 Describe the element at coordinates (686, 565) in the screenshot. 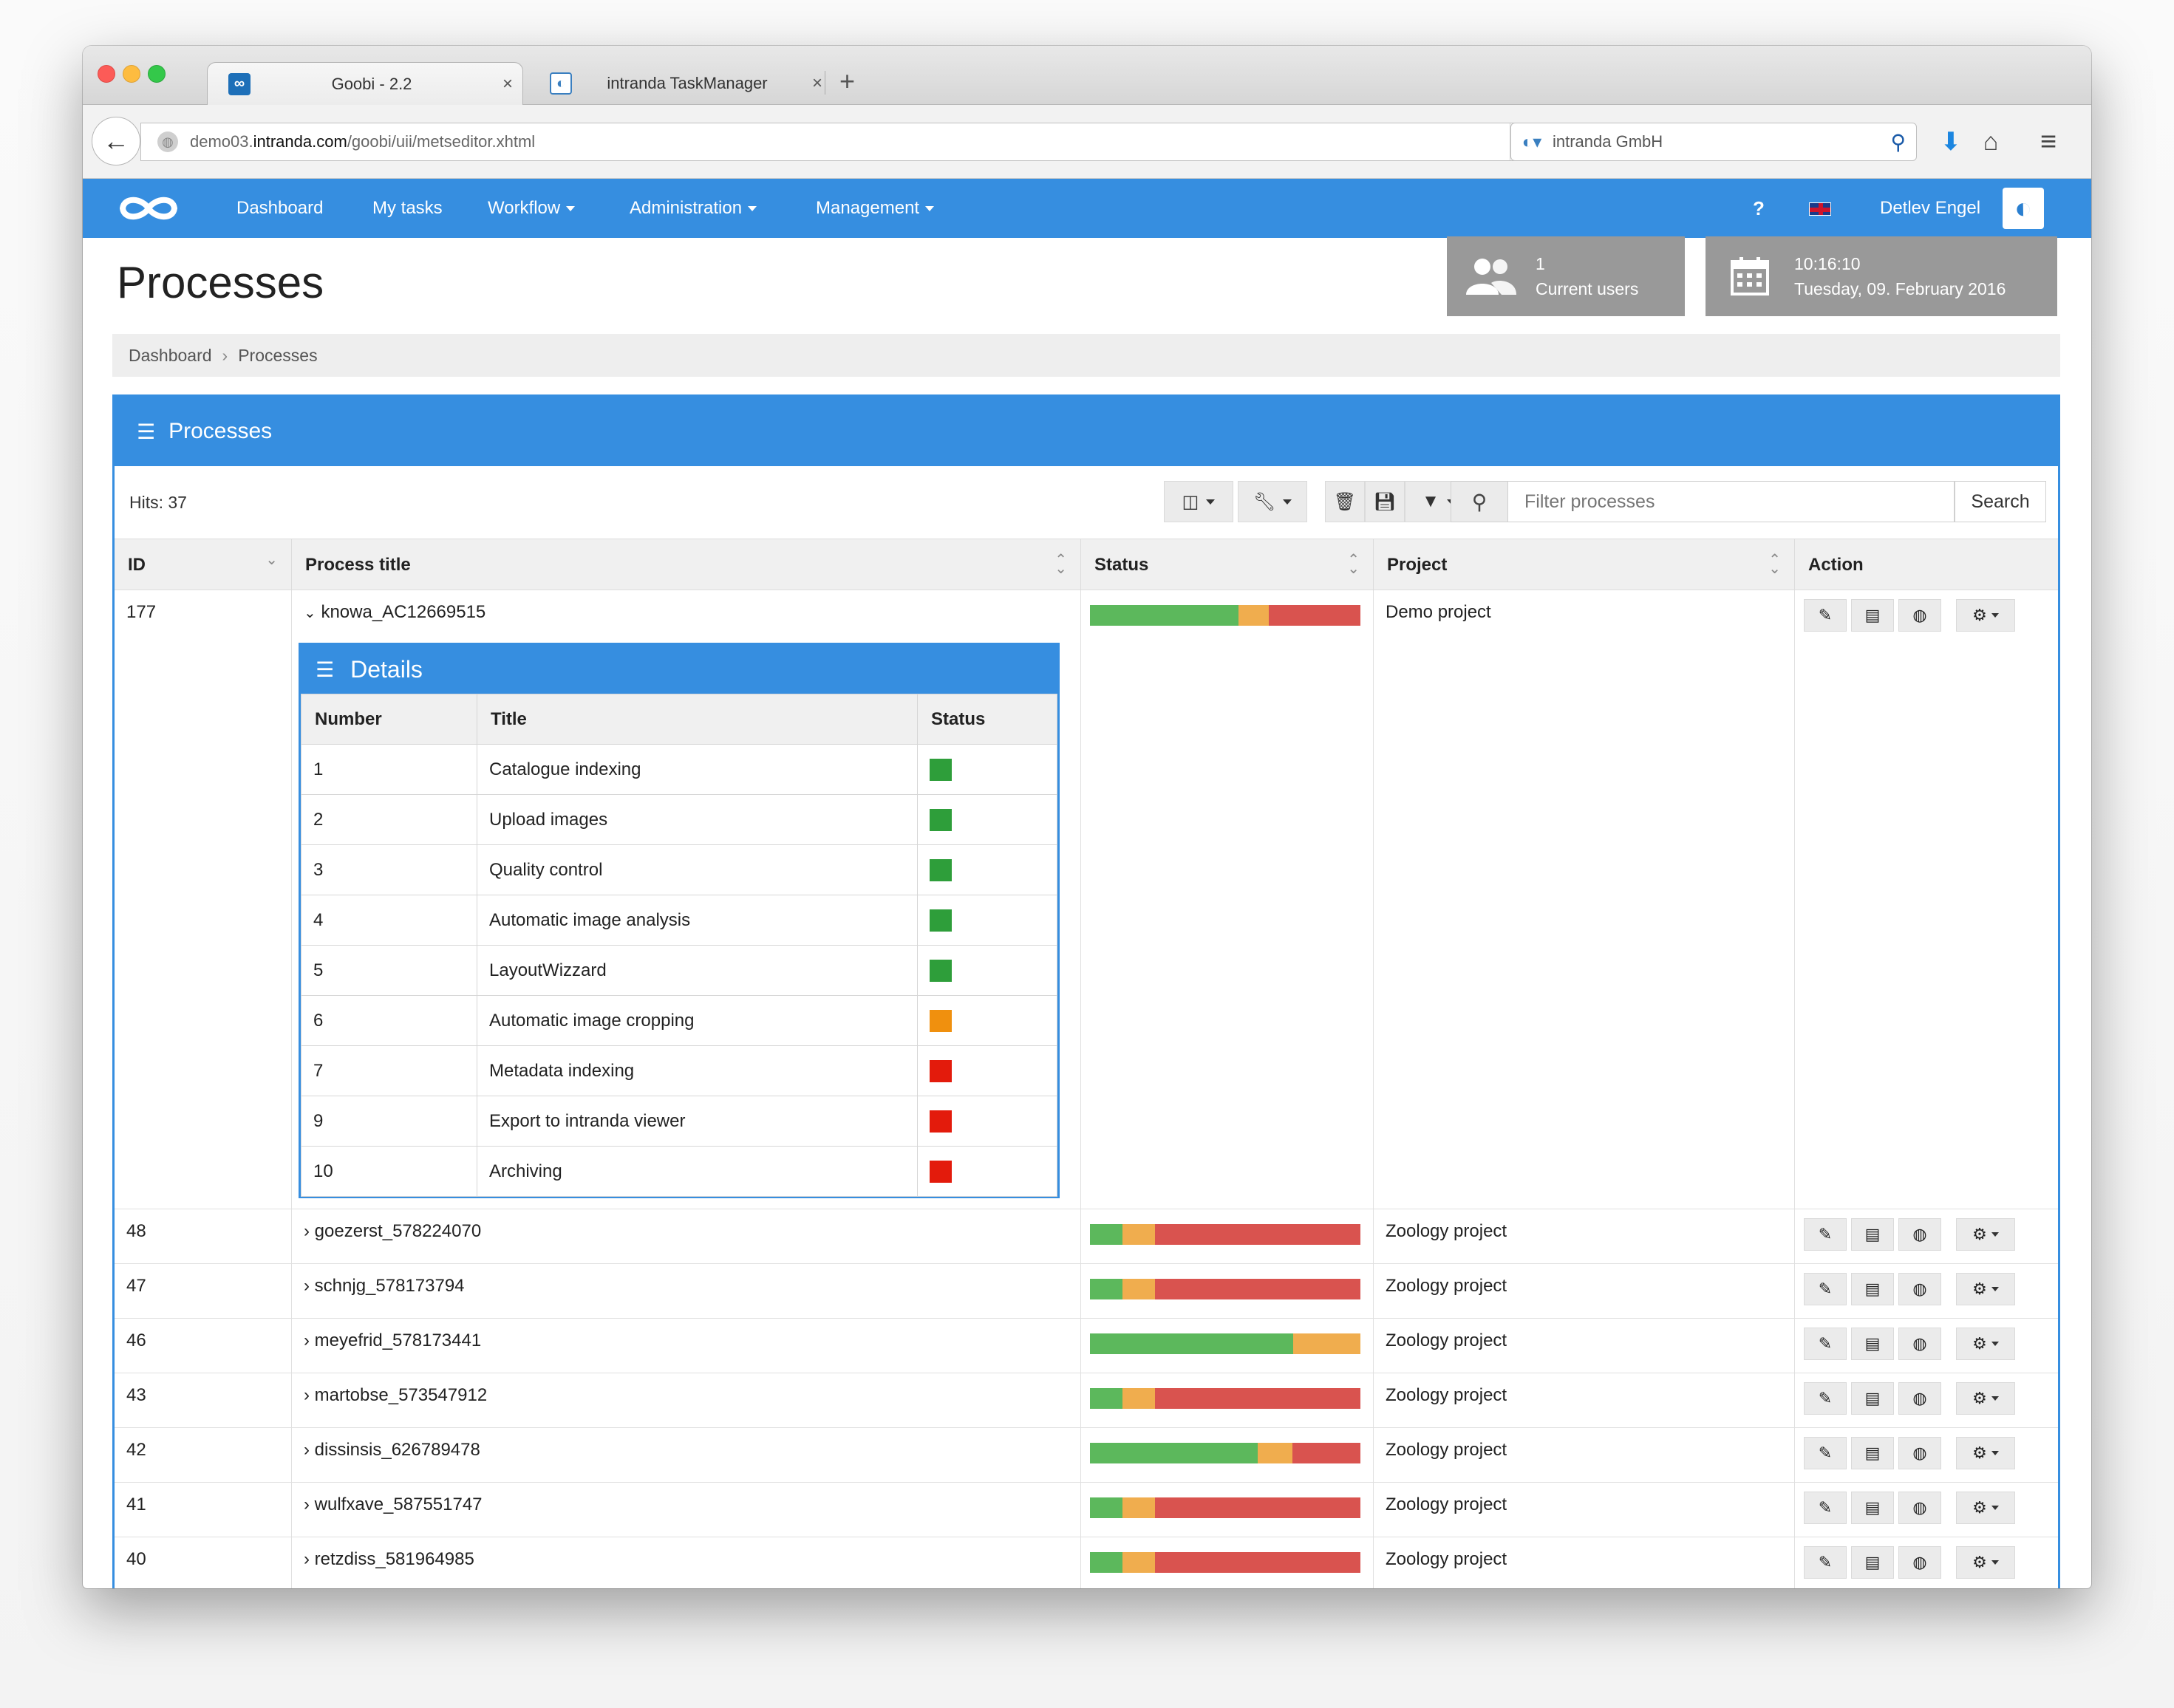

I see `column-process-title: Process title ⌃ ⌄` at that location.